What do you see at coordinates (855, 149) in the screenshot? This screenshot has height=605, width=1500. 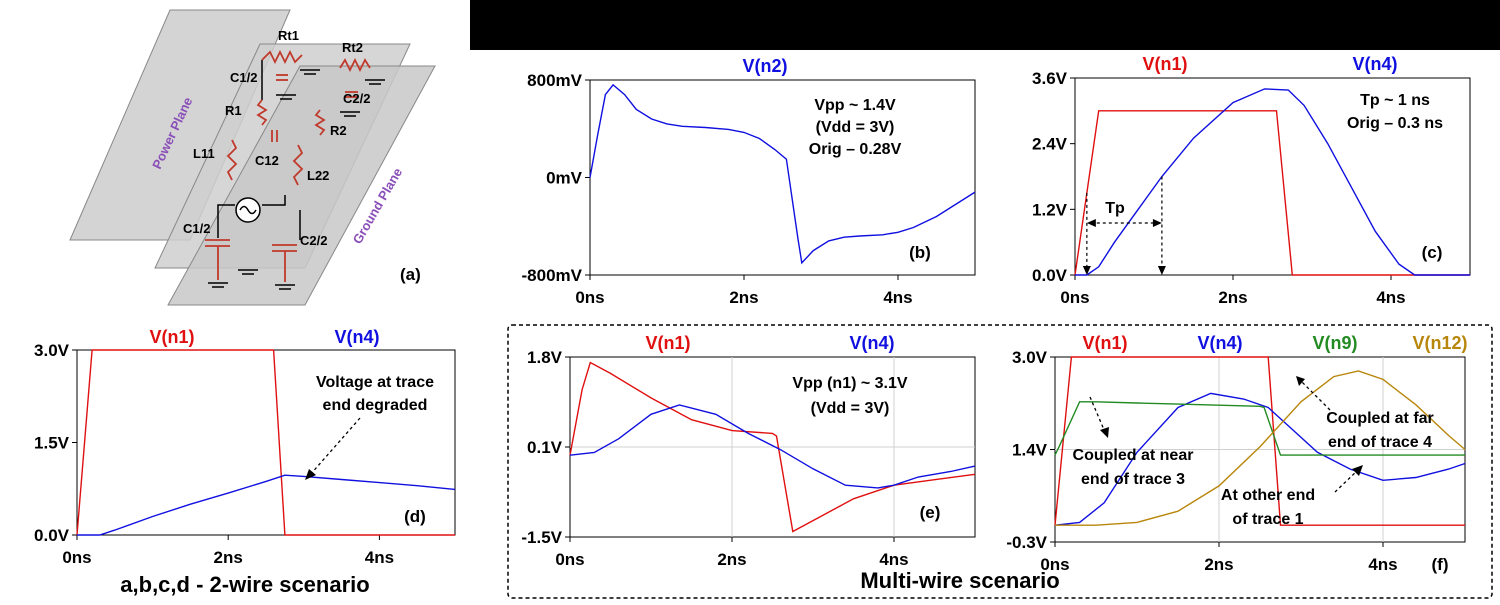 I see `annotation-text: Orig – 0.28V` at bounding box center [855, 149].